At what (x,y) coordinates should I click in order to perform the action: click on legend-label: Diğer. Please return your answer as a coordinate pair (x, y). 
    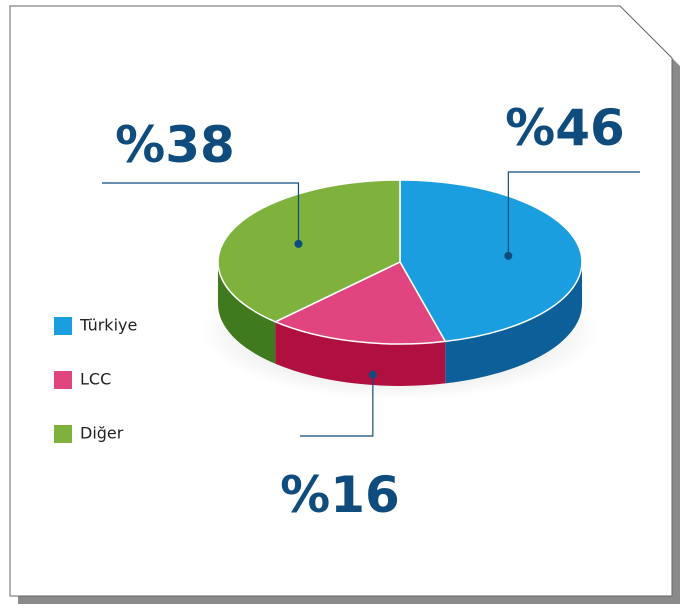
    Looking at the image, I should click on (102, 433).